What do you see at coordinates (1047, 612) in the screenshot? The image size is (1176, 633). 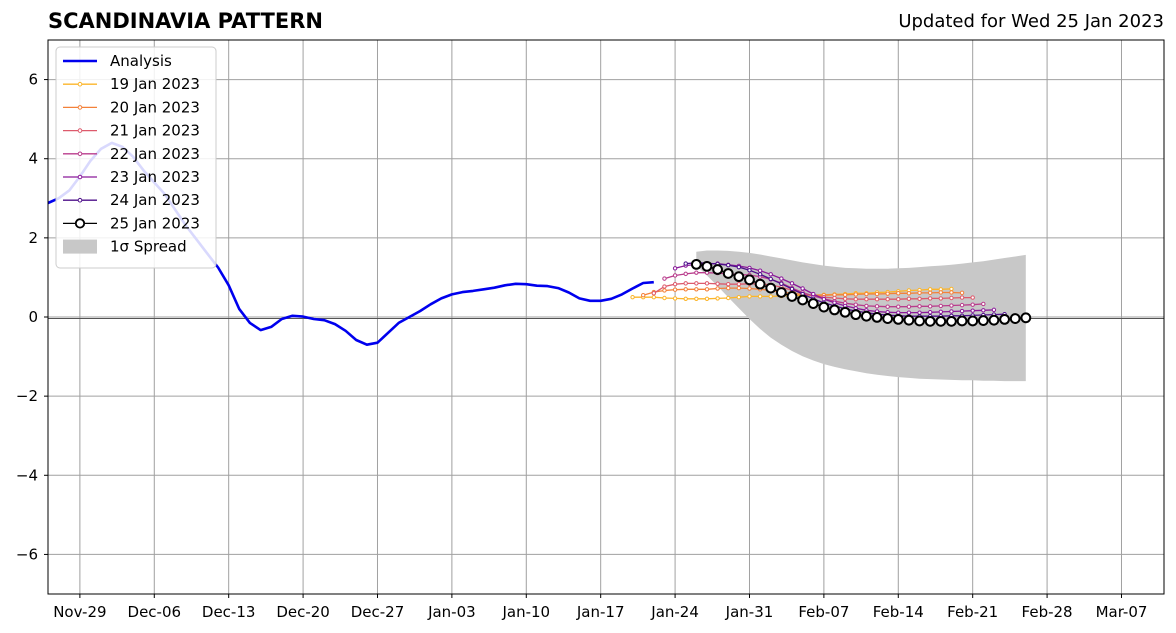 I see `x-tick-label: Feb-28` at bounding box center [1047, 612].